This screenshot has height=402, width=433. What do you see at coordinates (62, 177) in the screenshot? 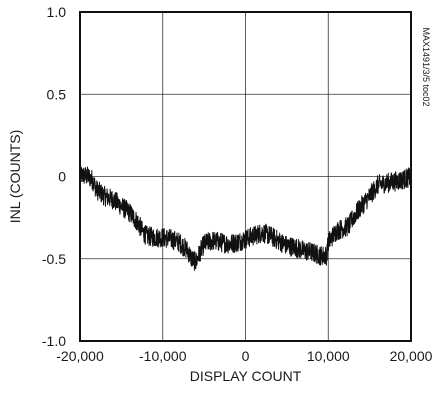
I see `y-tick-label: 0` at bounding box center [62, 177].